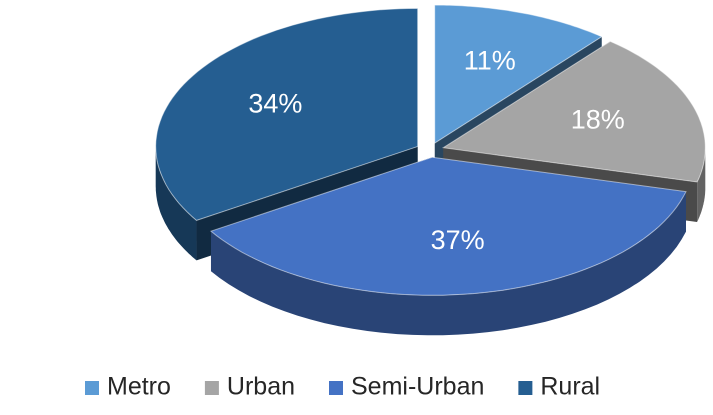 Image resolution: width=713 pixels, height=415 pixels. What do you see at coordinates (570, 387) in the screenshot?
I see `legend-label: Rural` at bounding box center [570, 387].